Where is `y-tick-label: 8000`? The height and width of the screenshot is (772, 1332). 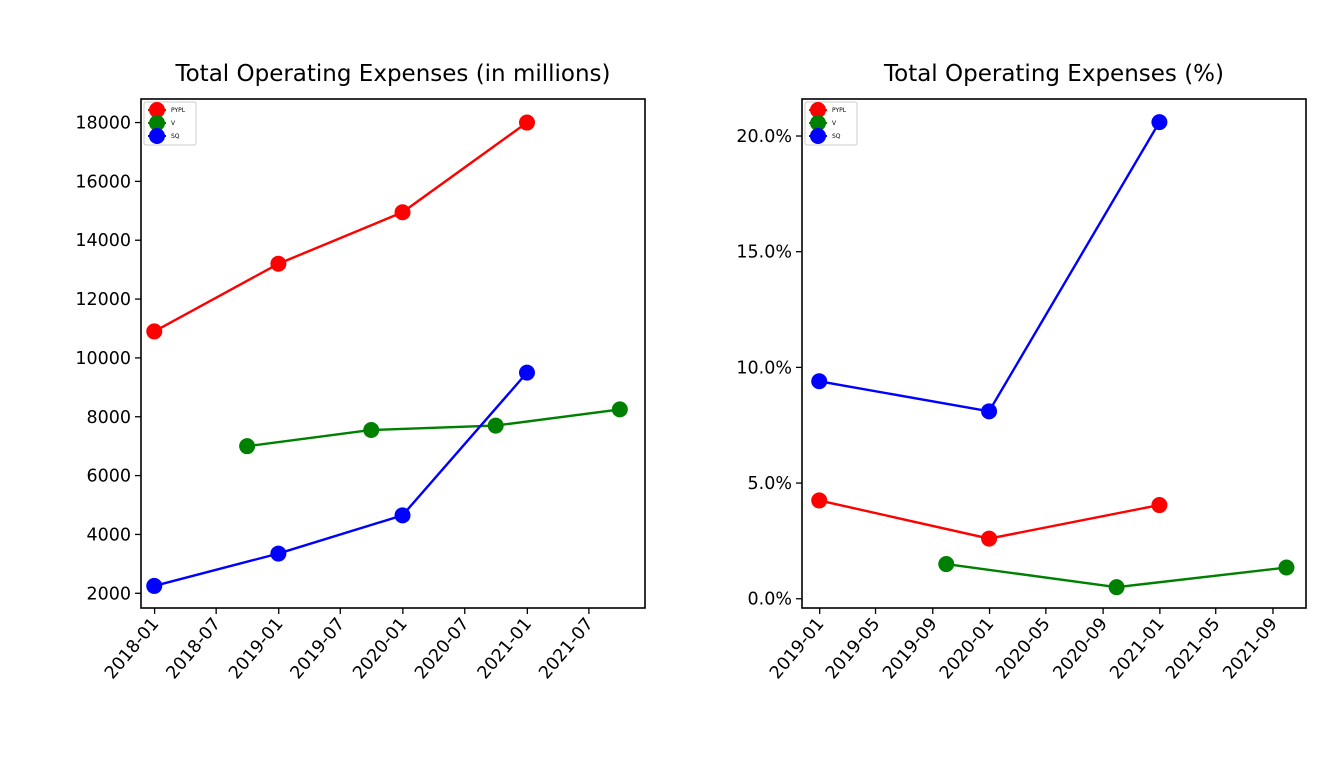 y-tick-label: 8000 is located at coordinates (108, 418).